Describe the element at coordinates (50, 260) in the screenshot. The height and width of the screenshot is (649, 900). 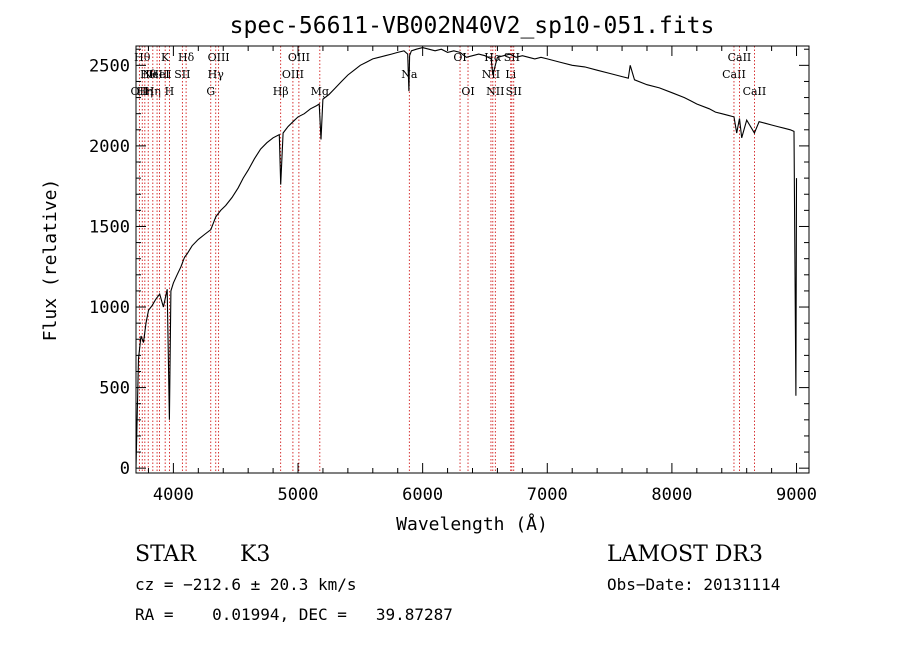
I see `y-axis-label: Flux (relative)` at that location.